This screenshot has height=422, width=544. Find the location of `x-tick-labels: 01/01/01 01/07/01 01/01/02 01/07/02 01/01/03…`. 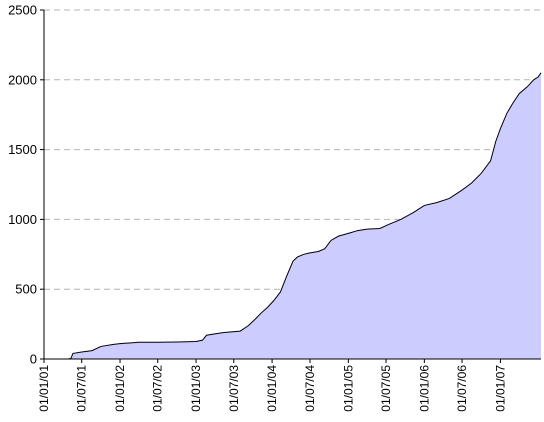

x-tick-labels: 01/01/01 01/07/01 01/01/02 01/07/02 01/01/03… is located at coordinates (272, 388).